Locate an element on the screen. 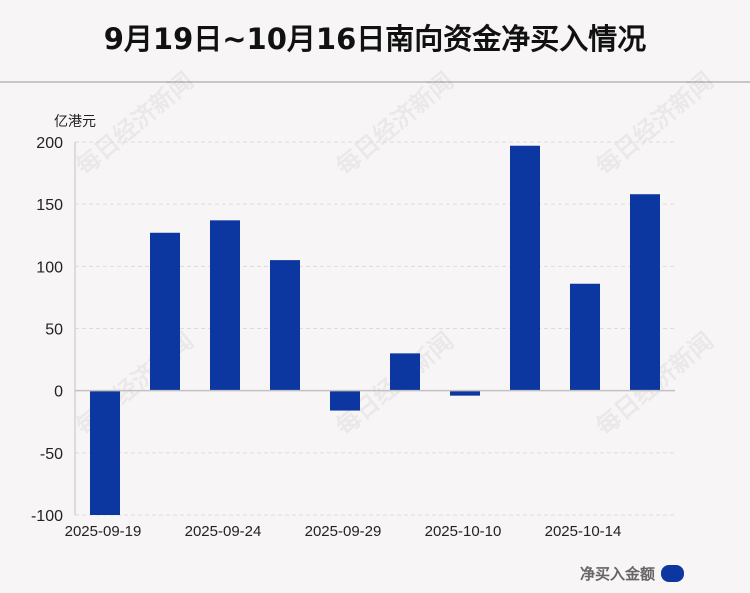 The image size is (750, 593). legend: 净买入金额 is located at coordinates (632, 573).